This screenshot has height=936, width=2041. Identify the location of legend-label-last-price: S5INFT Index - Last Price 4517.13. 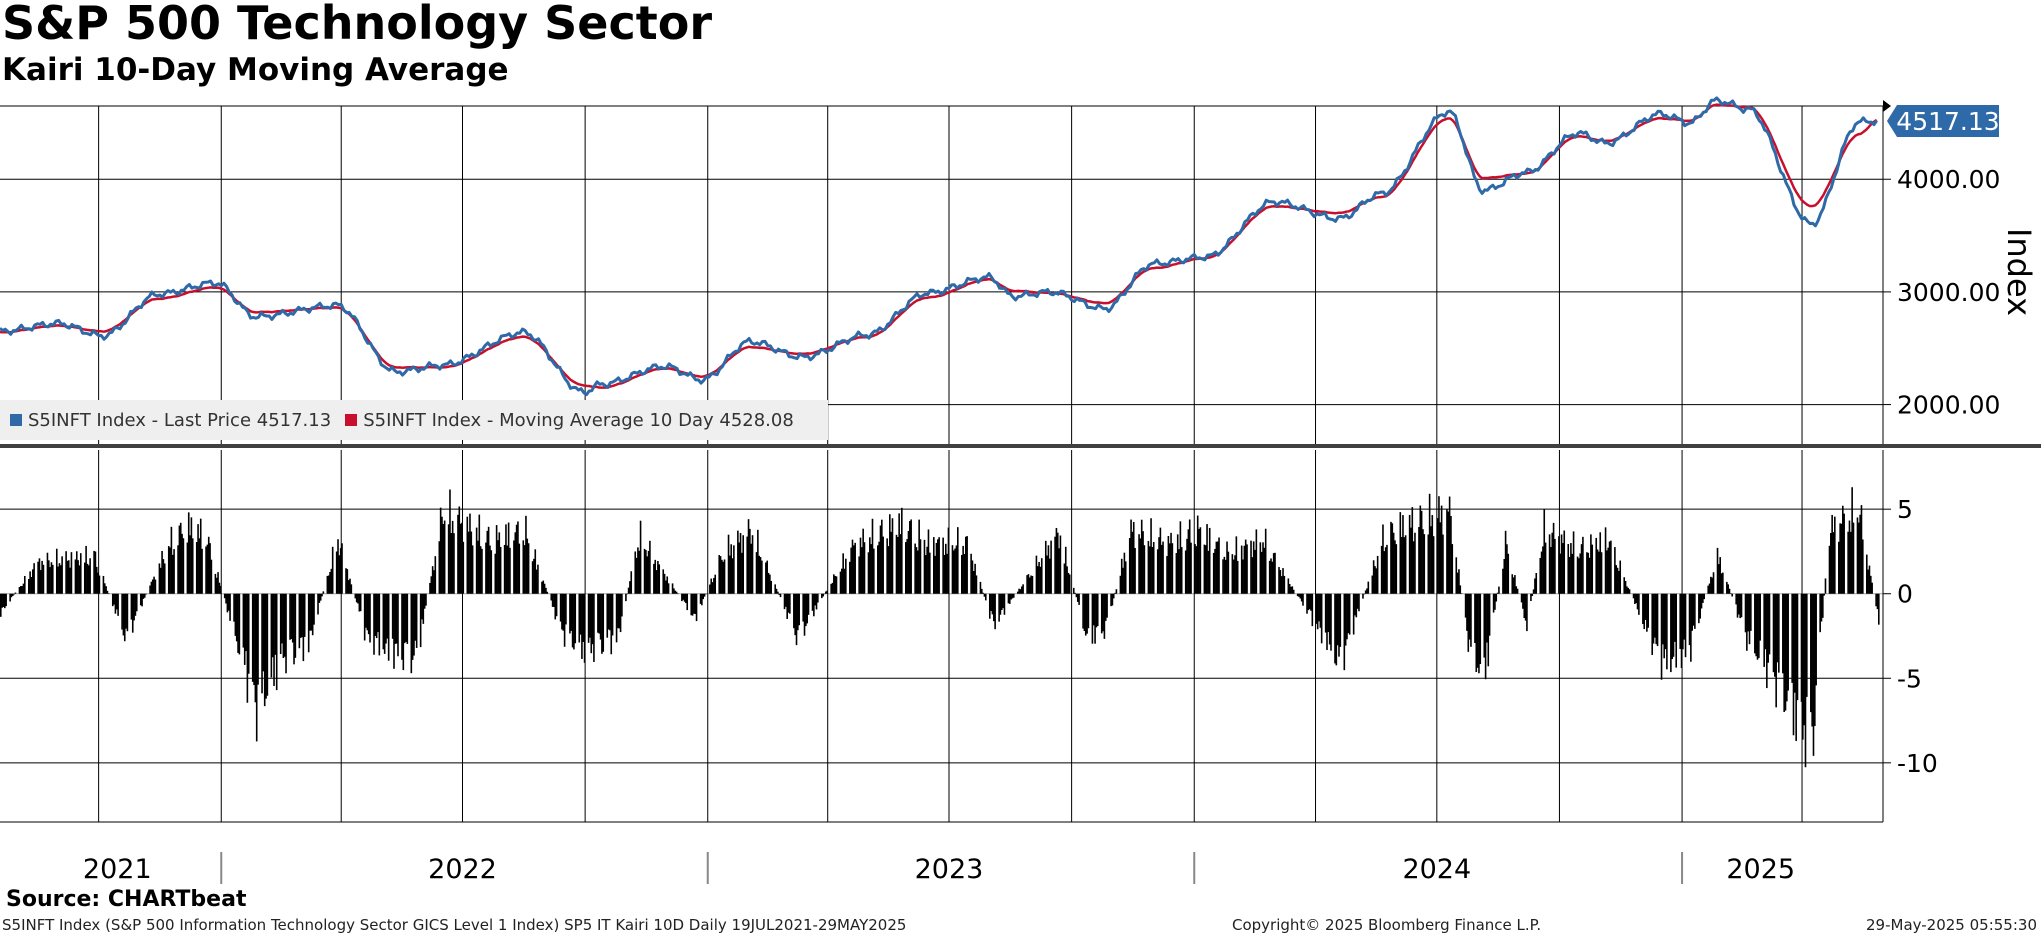
(180, 420).